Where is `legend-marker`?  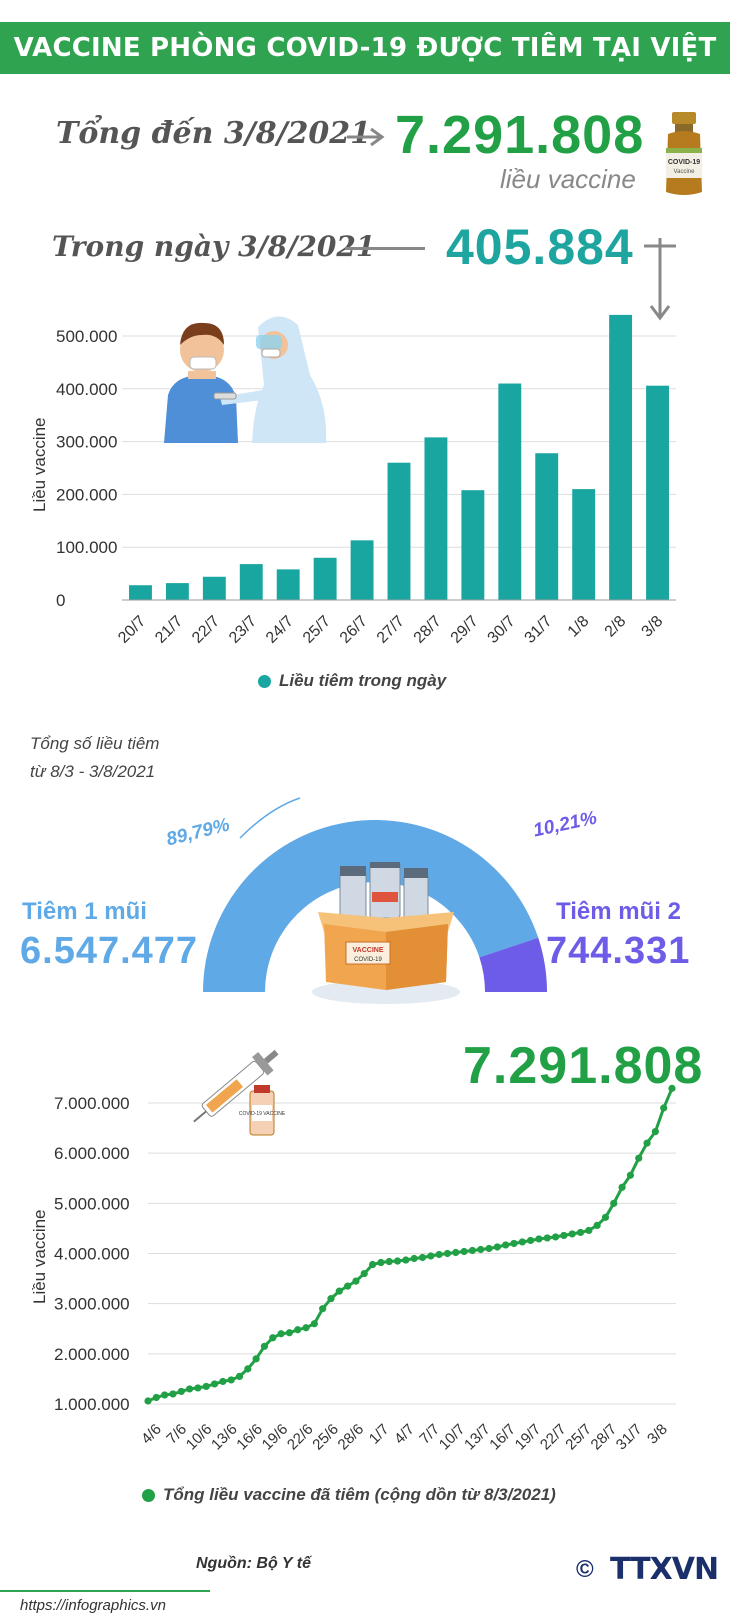
legend-marker is located at coordinates (148, 1496).